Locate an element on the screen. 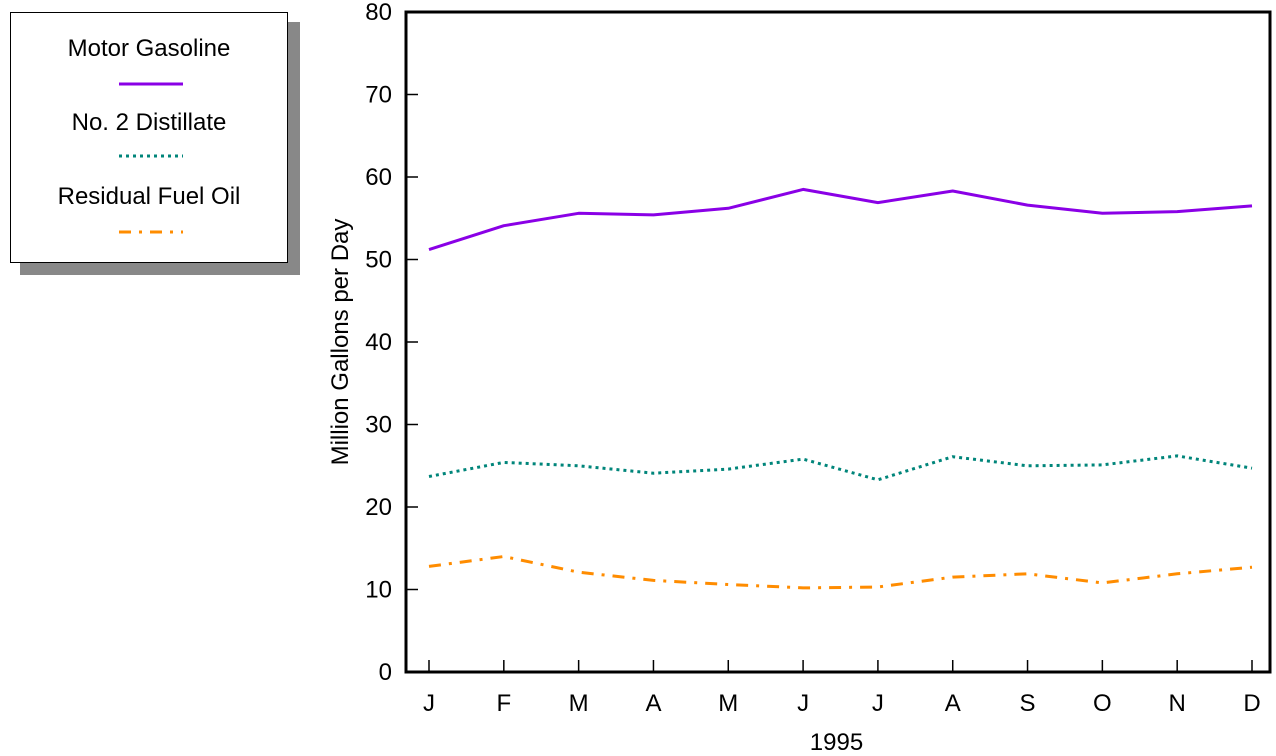 This screenshot has width=1276, height=756. legend-swatch-no2-distillate is located at coordinates (151, 156).